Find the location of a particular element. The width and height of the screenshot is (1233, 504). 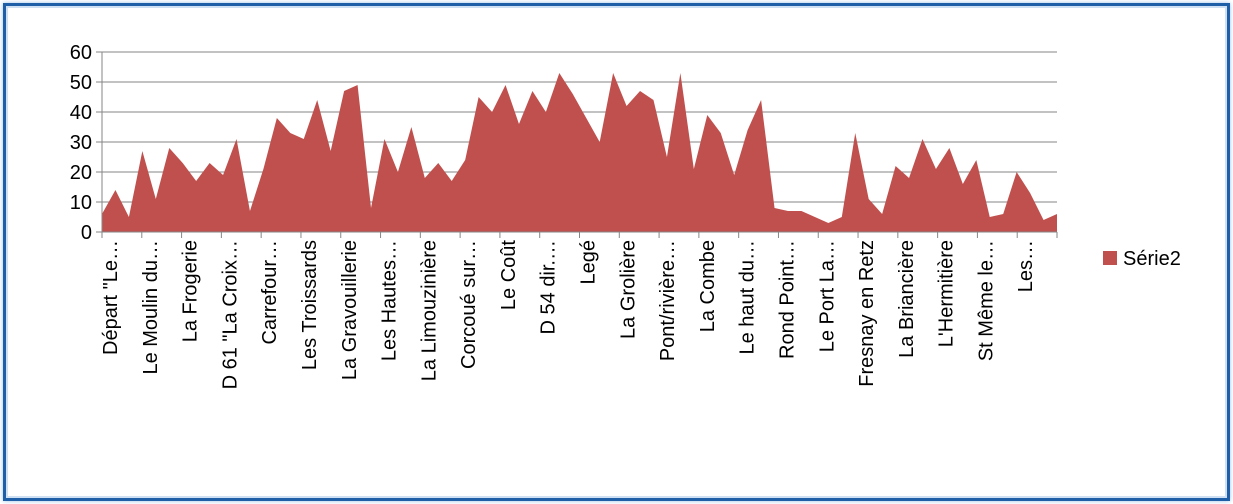

y-tick-label: 40 is located at coordinates (81, 113).